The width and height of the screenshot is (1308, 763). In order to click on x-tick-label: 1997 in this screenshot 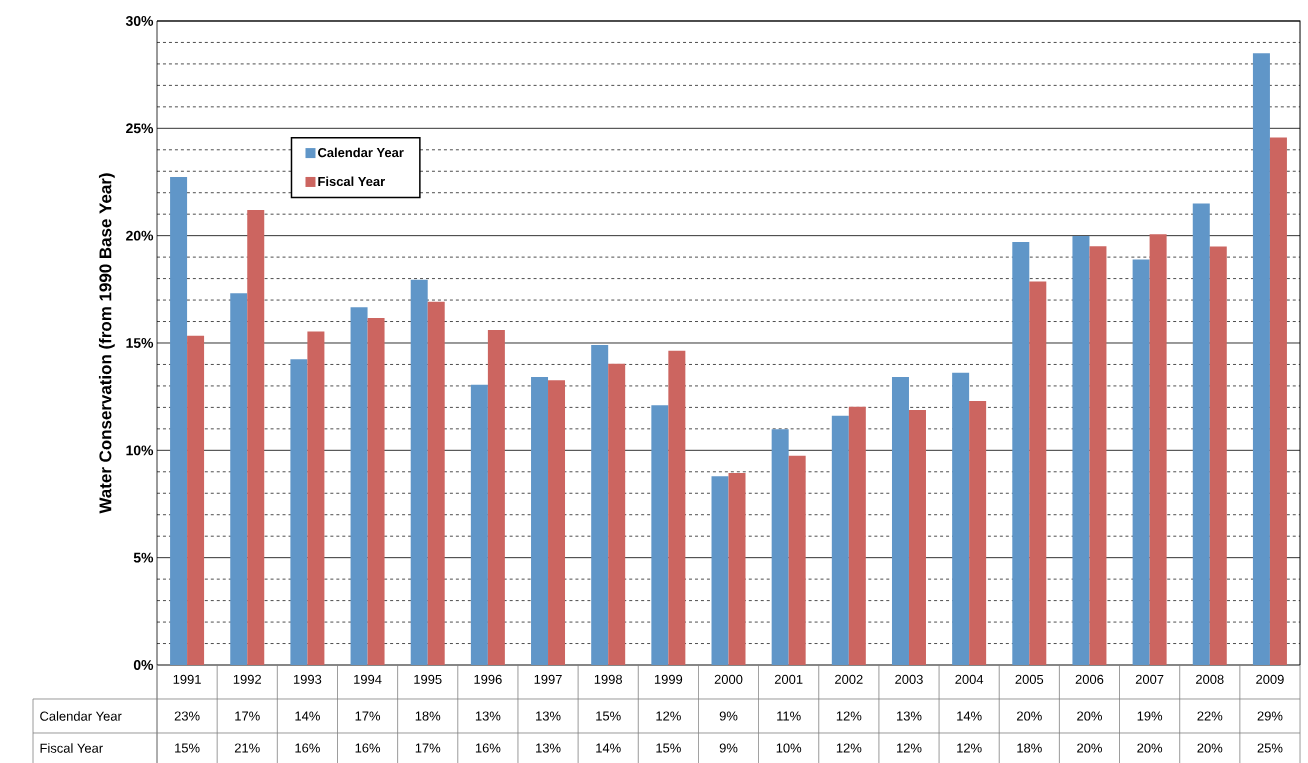, I will do `click(548, 679)`.